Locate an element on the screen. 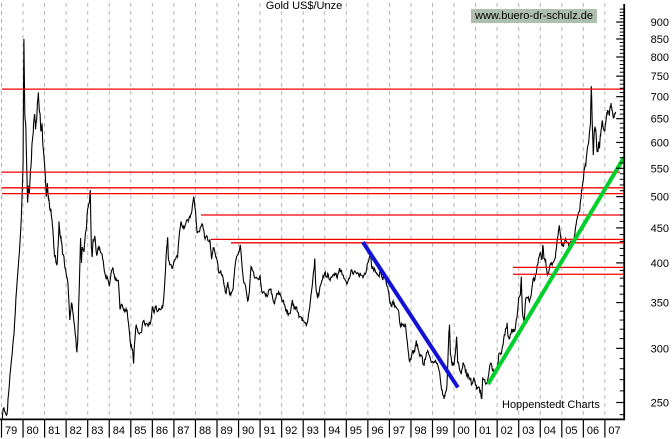 The height and width of the screenshot is (439, 672). x-axis-label: 04 is located at coordinates (550, 431).